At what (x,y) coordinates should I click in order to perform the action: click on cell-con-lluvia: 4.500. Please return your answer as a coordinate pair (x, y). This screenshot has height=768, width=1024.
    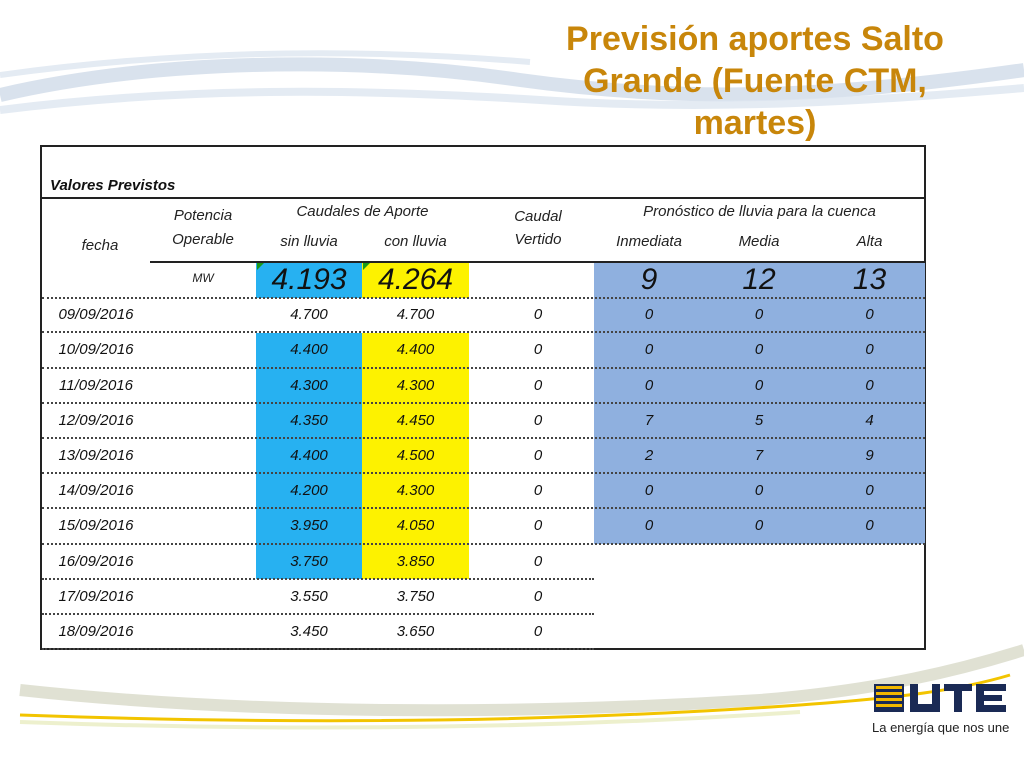
    Looking at the image, I should click on (415, 455).